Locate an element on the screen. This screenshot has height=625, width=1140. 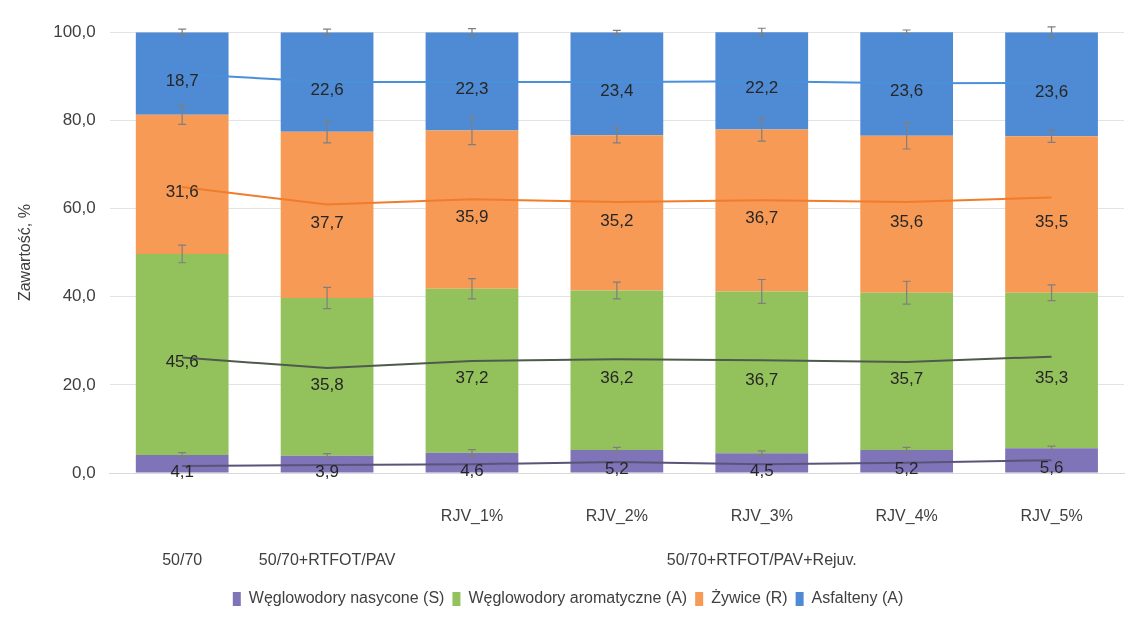
y-tick-label: 40,0 is located at coordinates (79, 296).